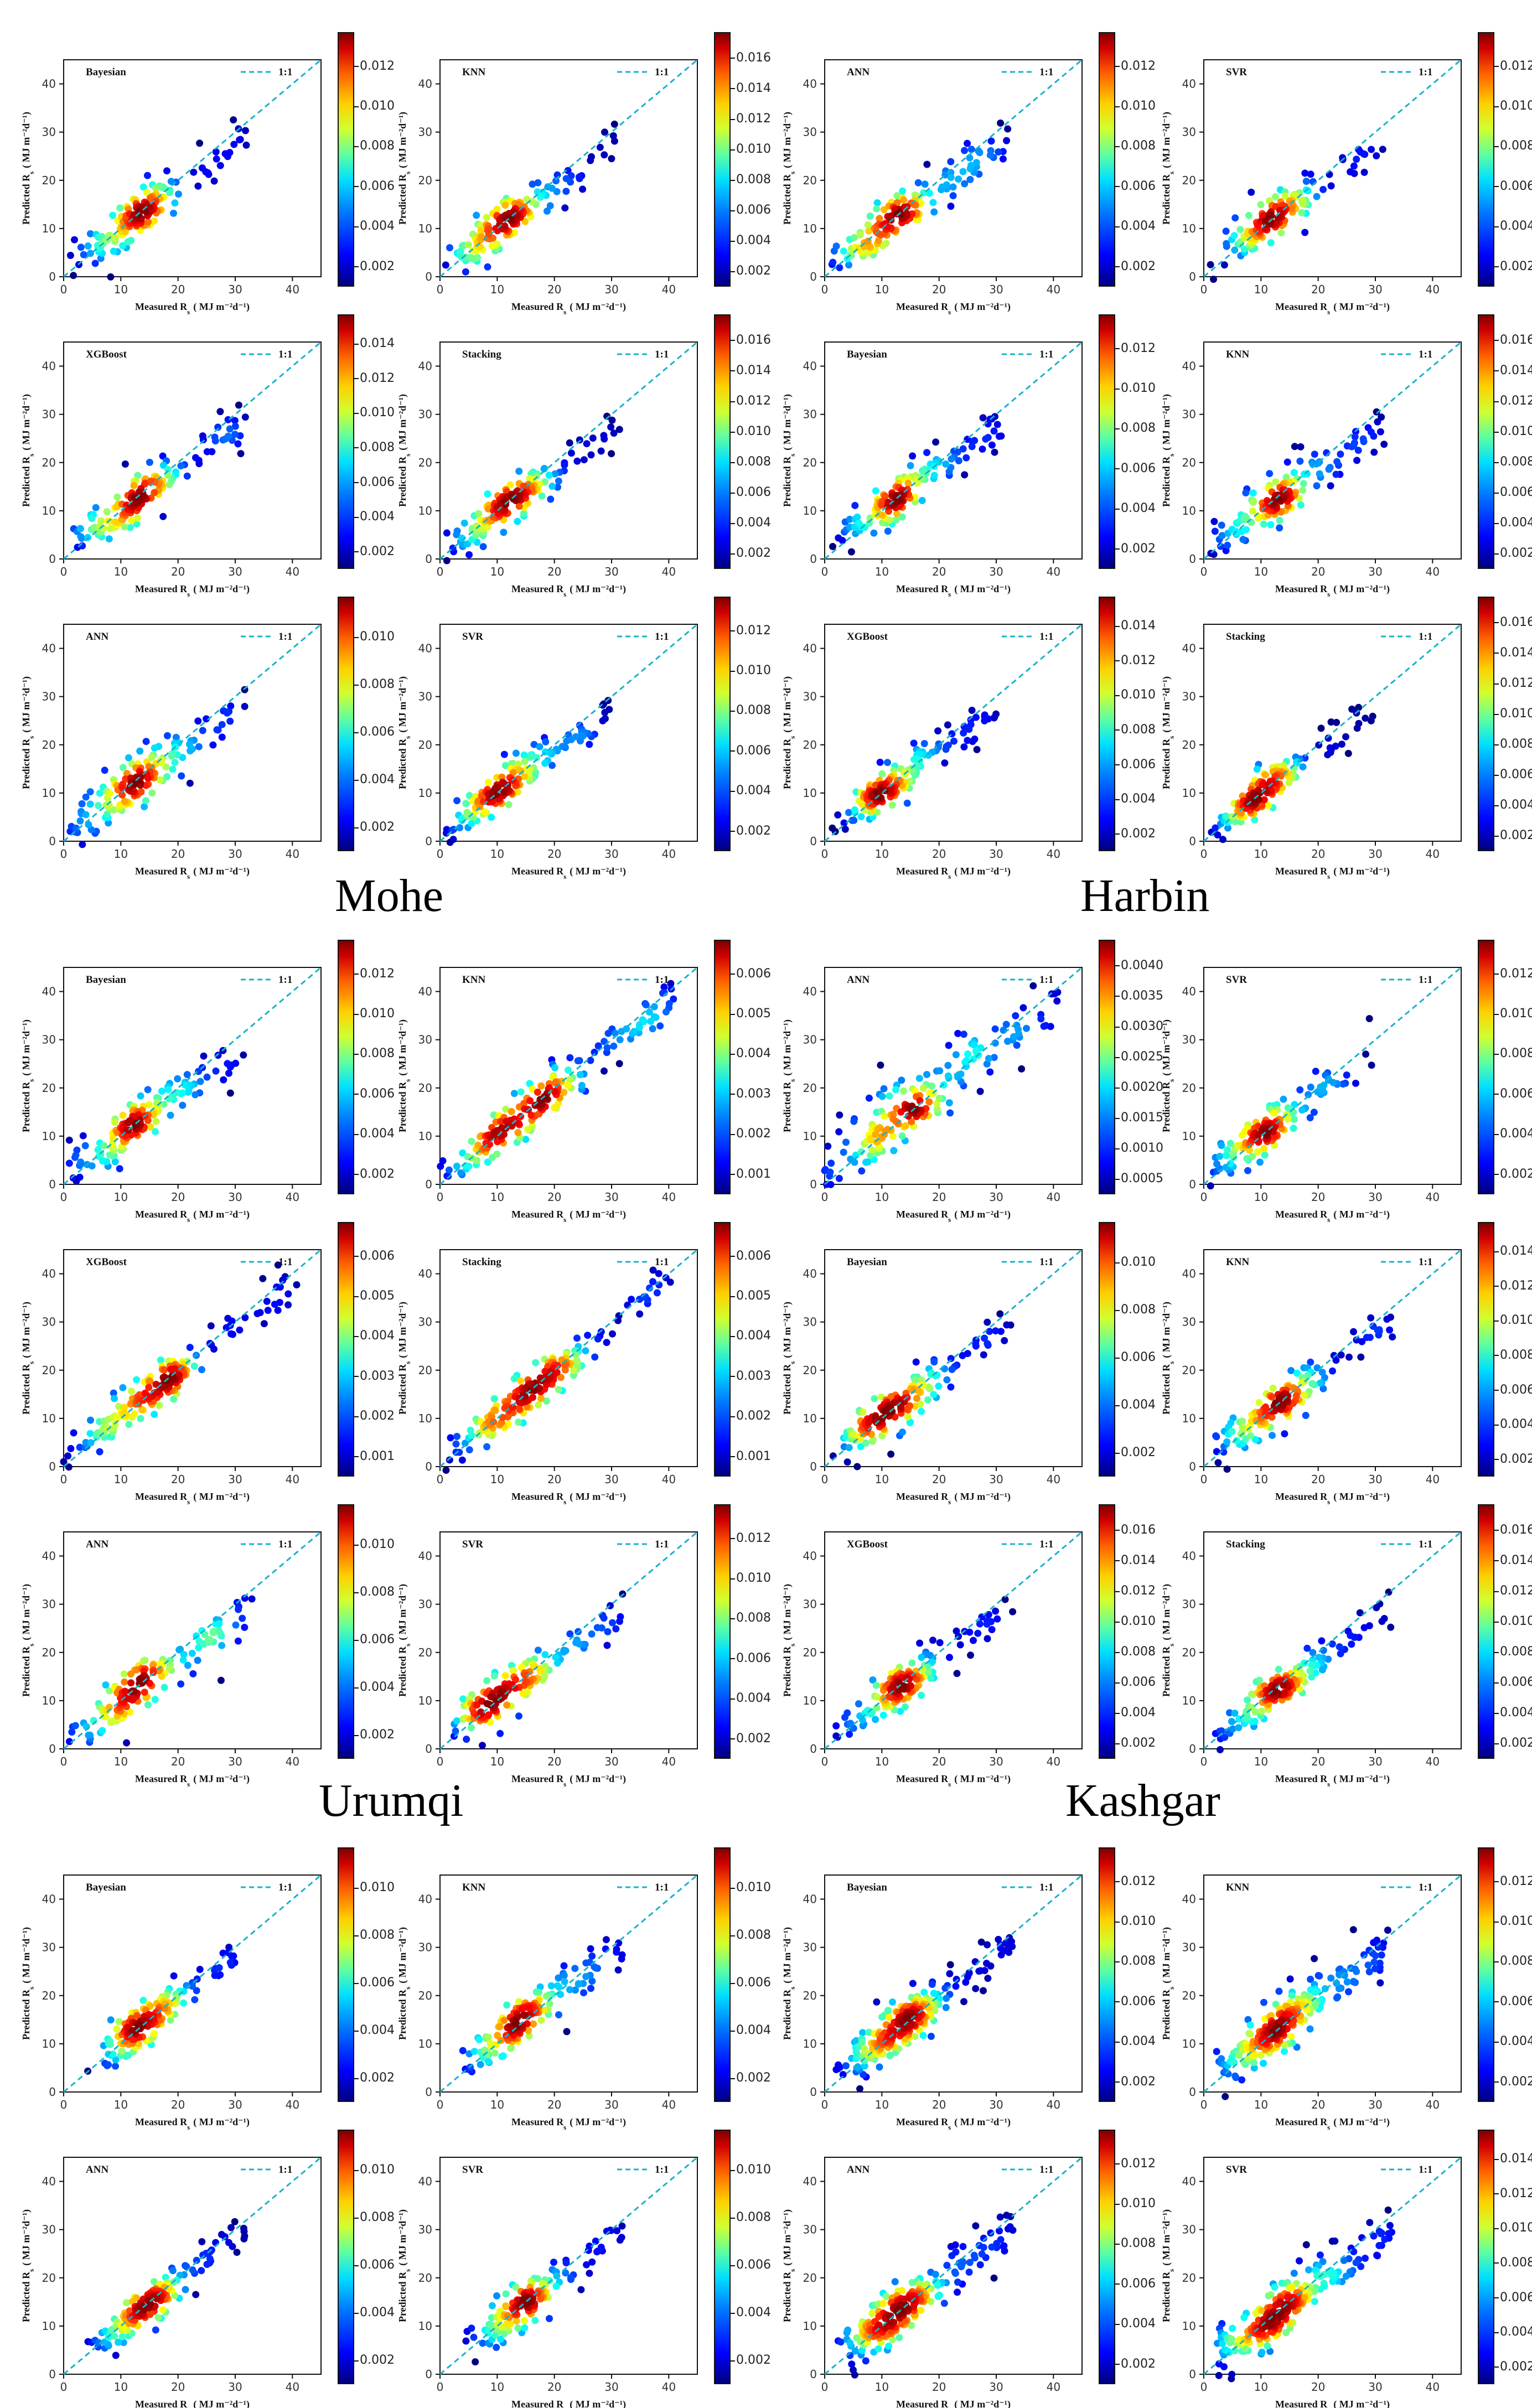 This screenshot has height=2408, width=1532. What do you see at coordinates (106, 1262) in the screenshot?
I see `model-name-label: XGBoost` at bounding box center [106, 1262].